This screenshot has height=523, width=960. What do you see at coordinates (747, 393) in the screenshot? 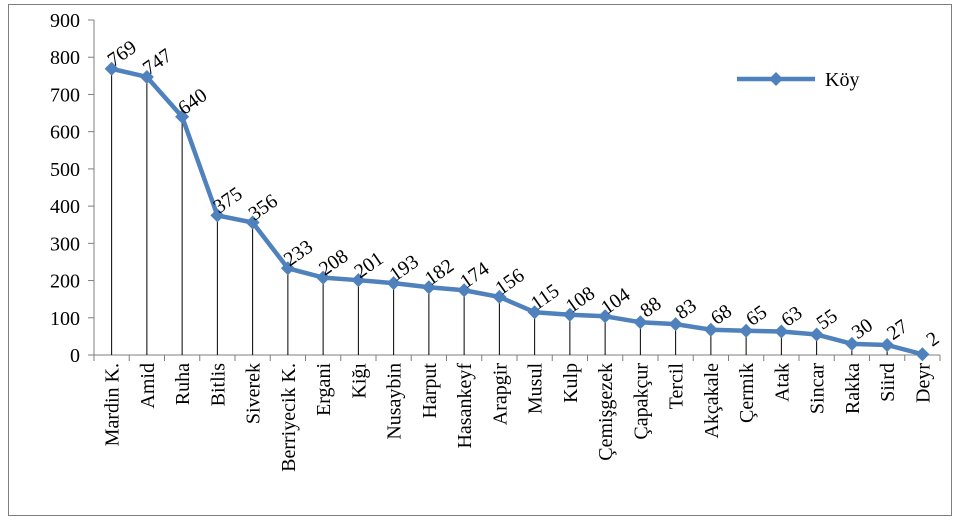
I see `x-category-label: Çermik` at bounding box center [747, 393].